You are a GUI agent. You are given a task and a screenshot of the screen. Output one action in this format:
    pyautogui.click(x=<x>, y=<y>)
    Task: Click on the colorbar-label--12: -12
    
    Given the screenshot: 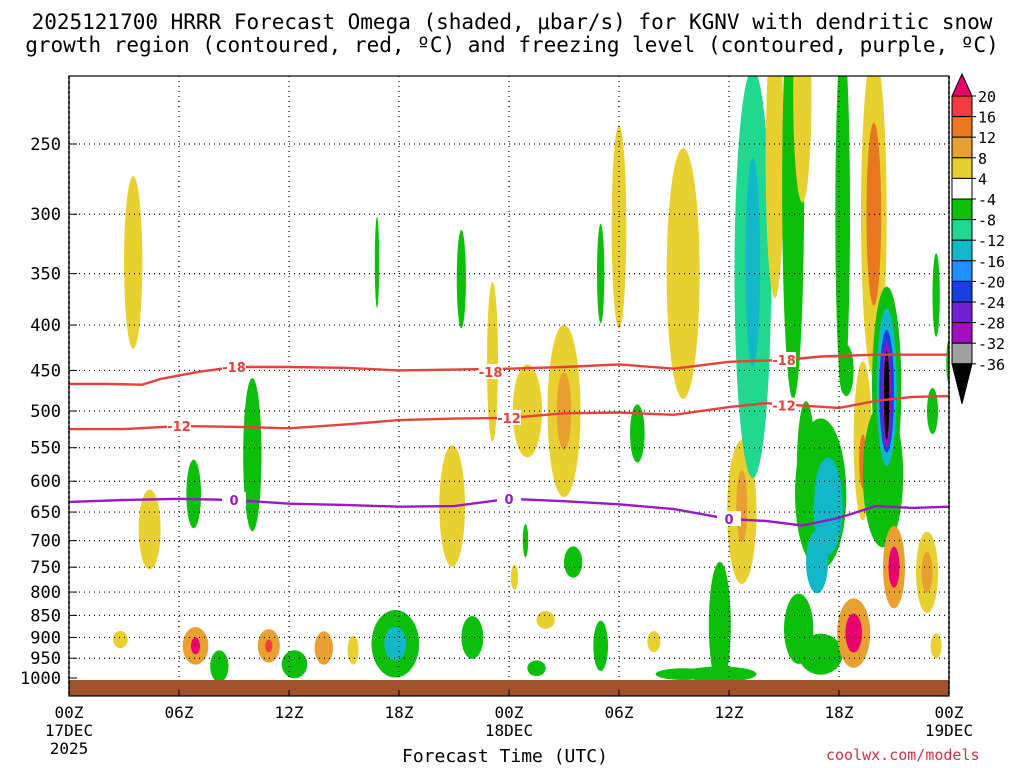 What is the action you would take?
    pyautogui.click(x=991, y=241)
    